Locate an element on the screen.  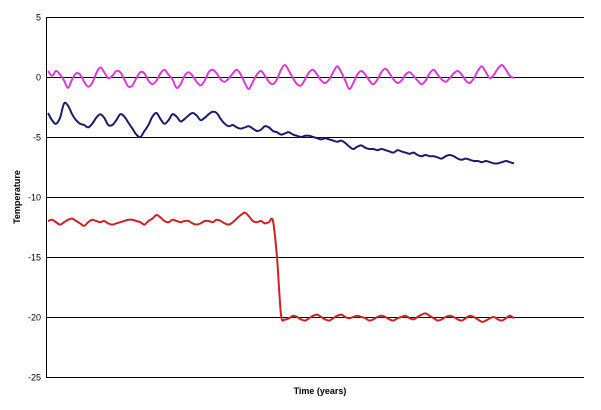
y-tick-label: -15 is located at coordinates (34, 258).